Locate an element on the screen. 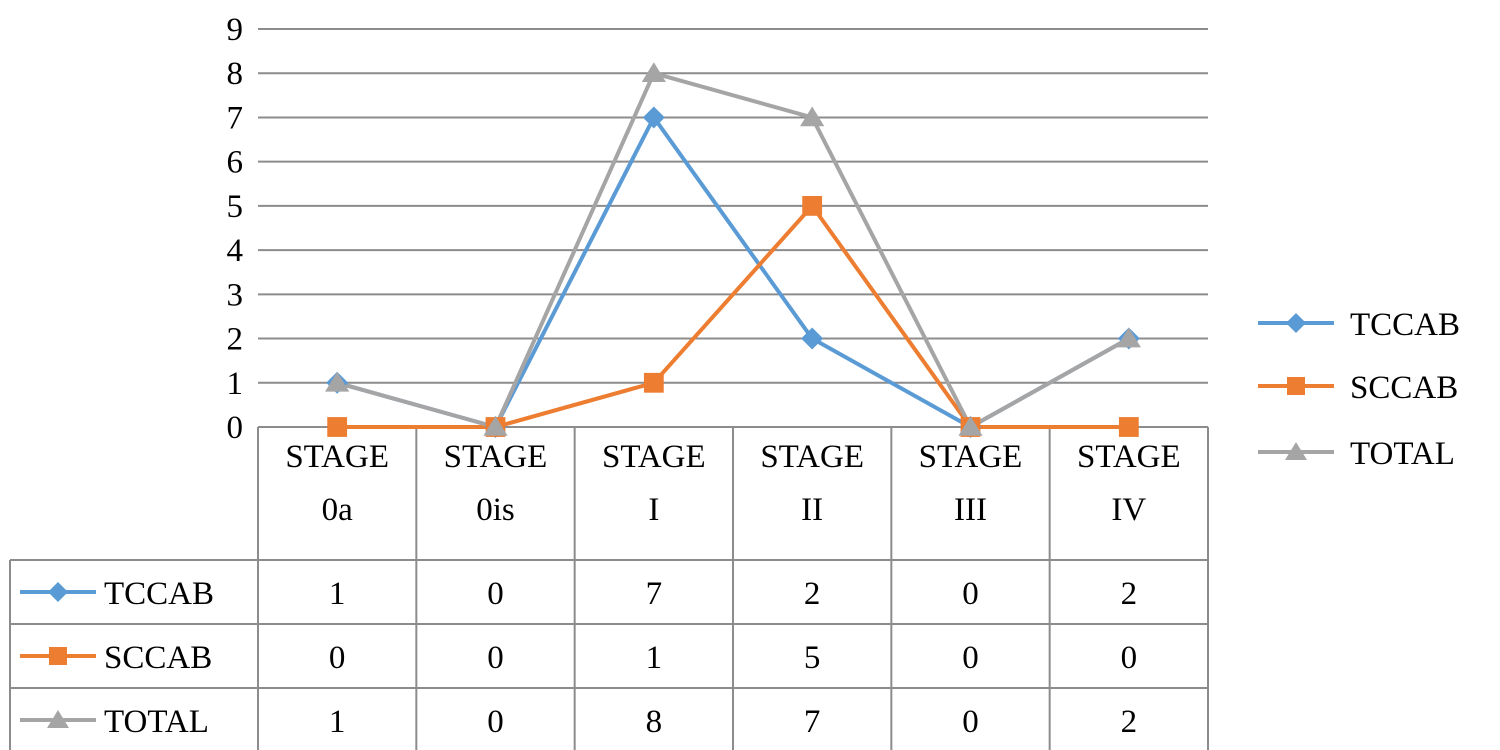 This screenshot has width=1500, height=750. legend: TCCAB SCCAB TOTAL is located at coordinates (1359, 389).